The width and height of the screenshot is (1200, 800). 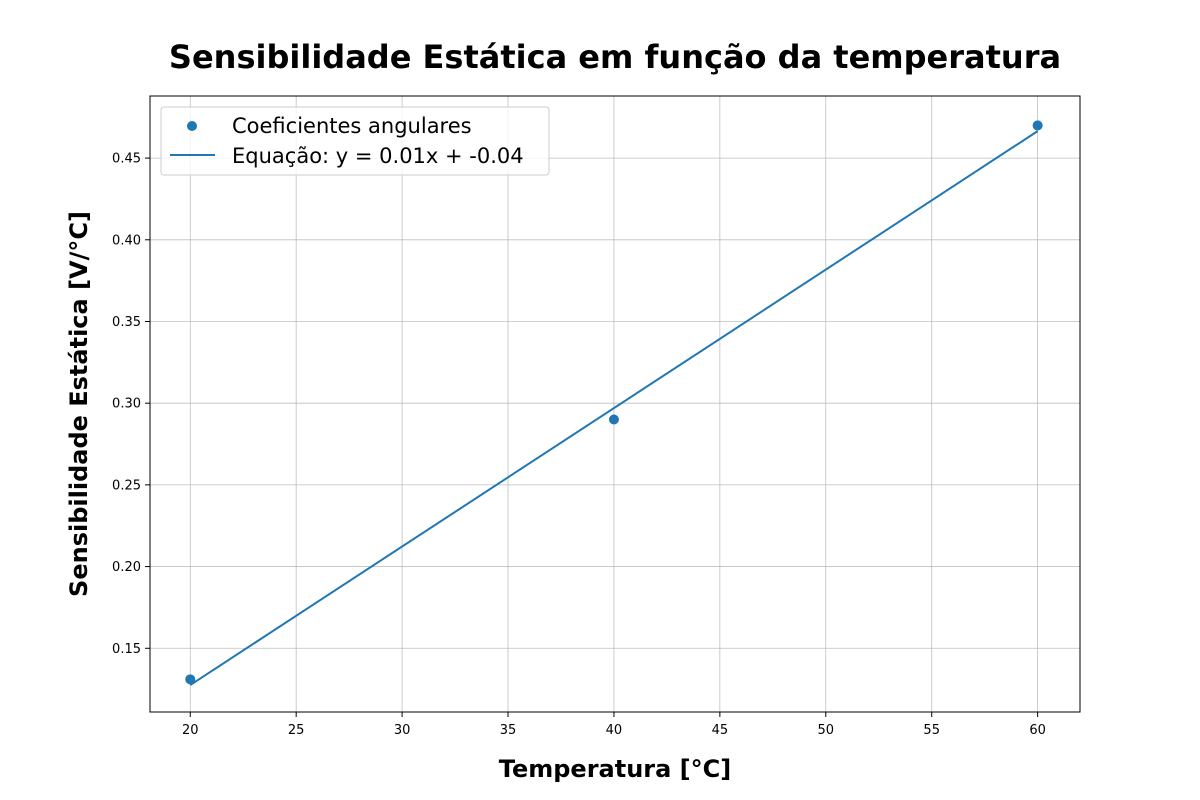 I want to click on x-tick-label: 25, so click(x=296, y=730).